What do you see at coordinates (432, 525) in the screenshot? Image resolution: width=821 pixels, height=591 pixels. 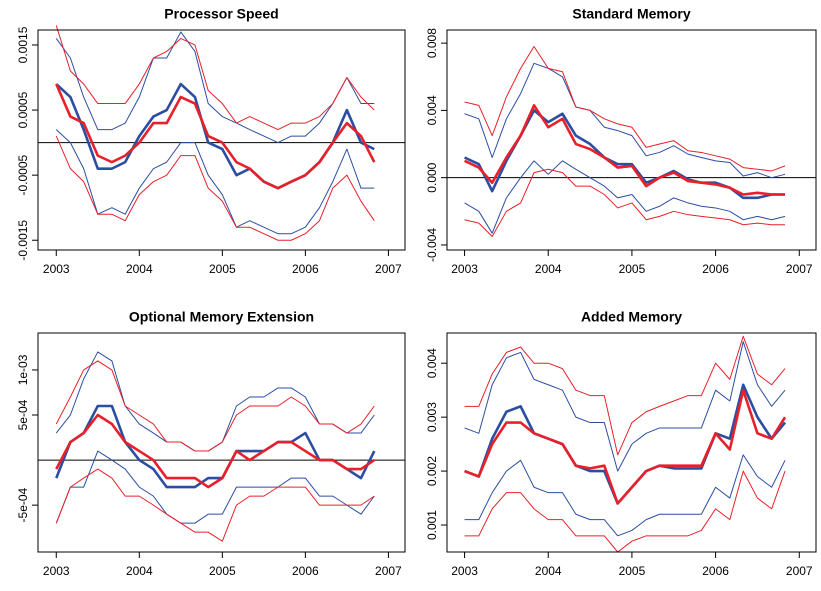 I see `y-tick-label: 0.001` at bounding box center [432, 525].